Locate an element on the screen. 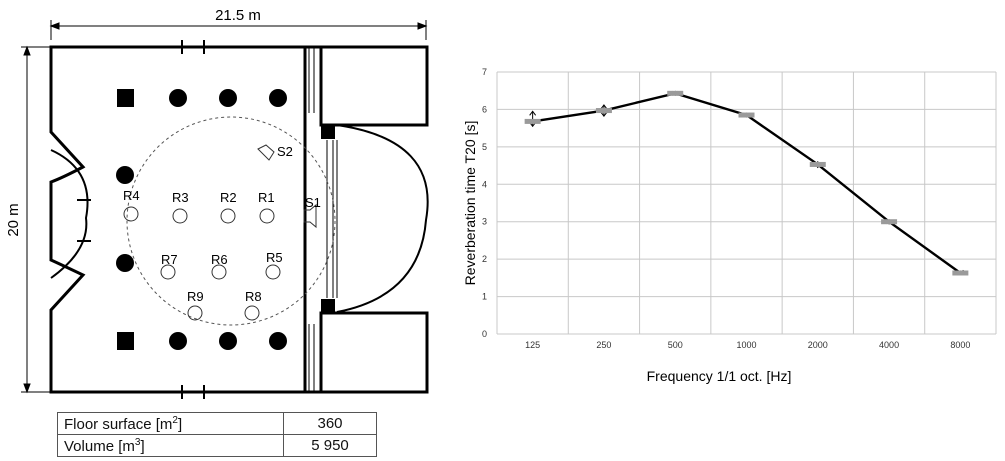 This screenshot has width=1005, height=461. table-cell-value: 5 950 is located at coordinates (330, 445).